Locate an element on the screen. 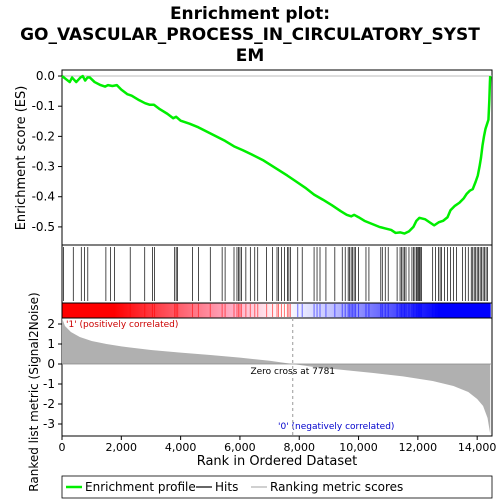 The image size is (500, 500). hit-marks is located at coordinates (275, 274).